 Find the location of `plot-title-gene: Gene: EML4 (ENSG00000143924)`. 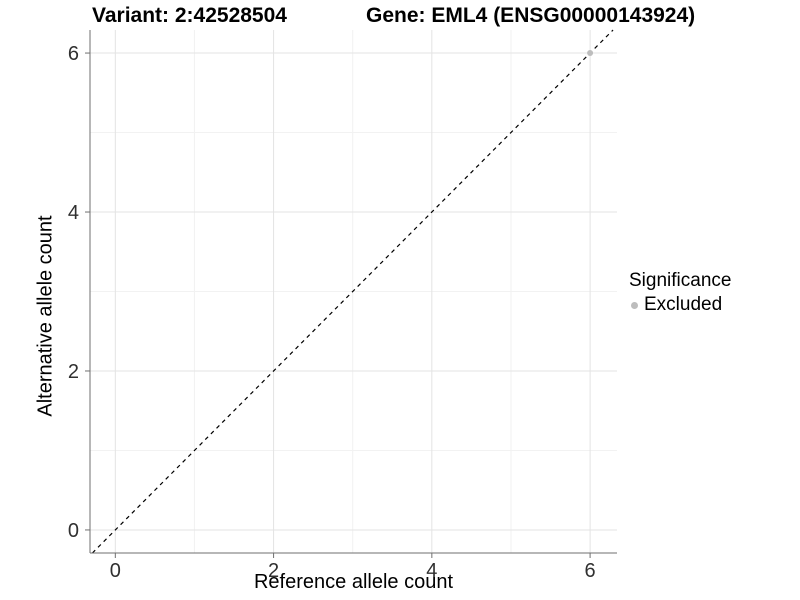

plot-title-gene: Gene: EML4 (ENSG00000143924) is located at coordinates (531, 15).